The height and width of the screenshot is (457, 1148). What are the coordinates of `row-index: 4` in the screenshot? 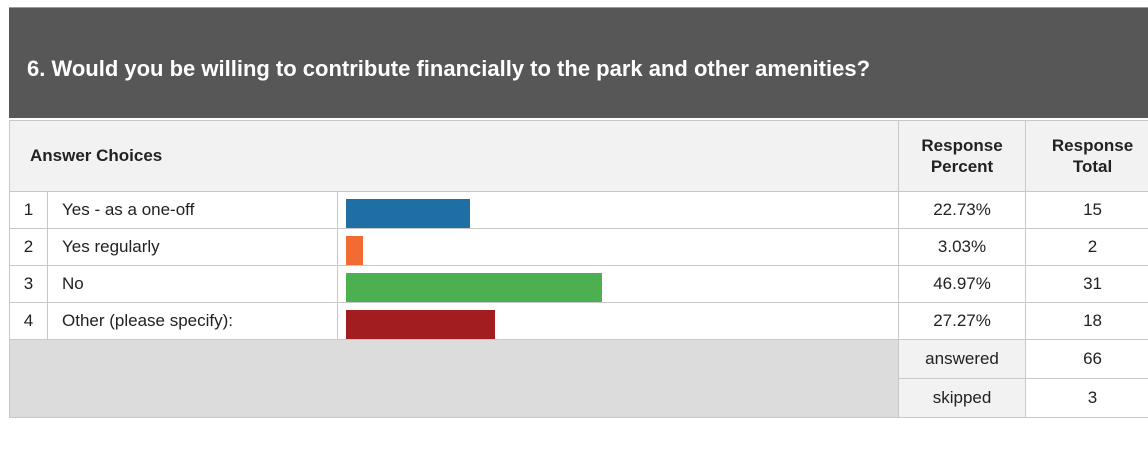 It's located at (28, 321).